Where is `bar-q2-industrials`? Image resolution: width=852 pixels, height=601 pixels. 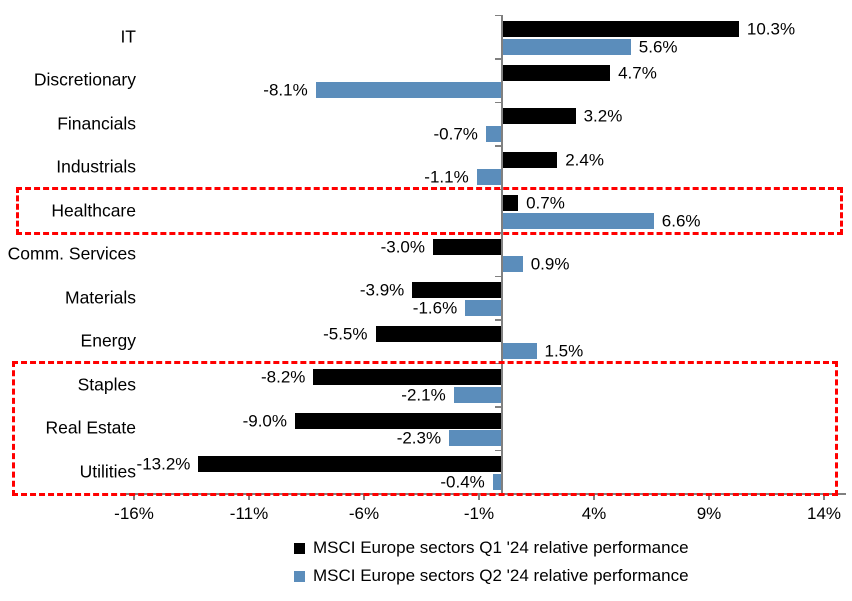 bar-q2-industrials is located at coordinates (489, 177).